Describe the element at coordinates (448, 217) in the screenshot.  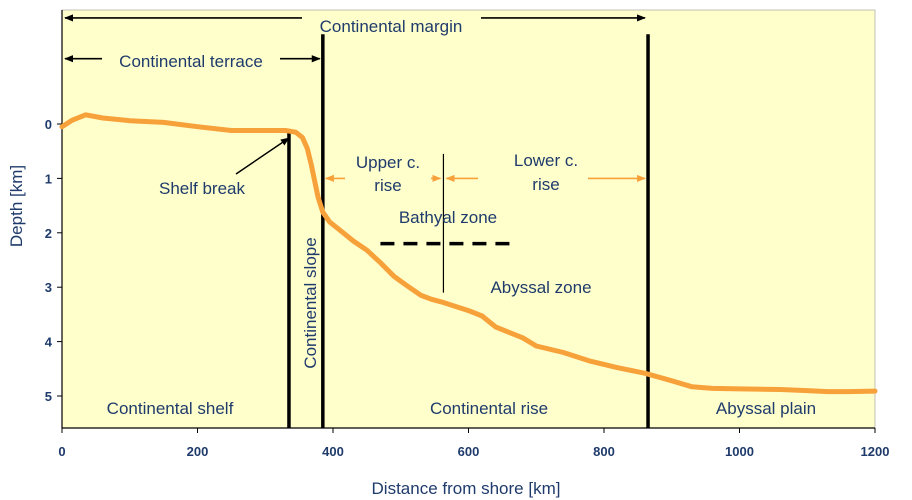
I see `bathyal-zone-label: Bathyal zone` at that location.